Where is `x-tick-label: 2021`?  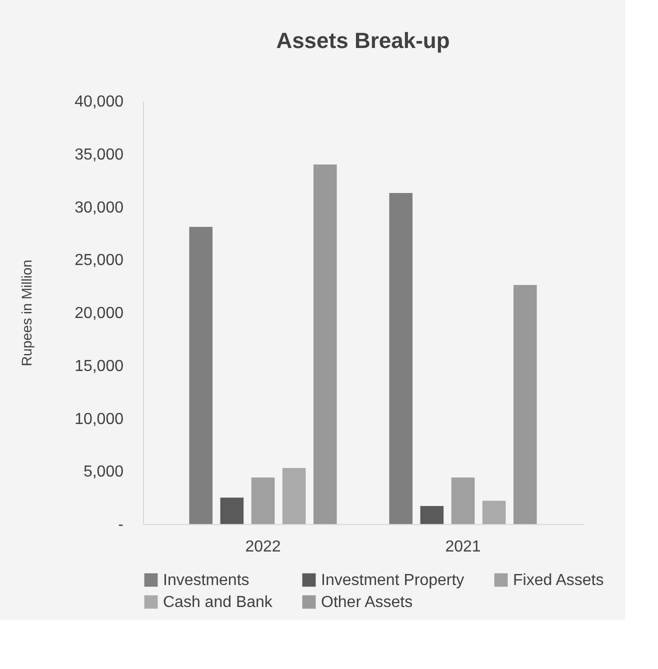 x-tick-label: 2021 is located at coordinates (463, 547).